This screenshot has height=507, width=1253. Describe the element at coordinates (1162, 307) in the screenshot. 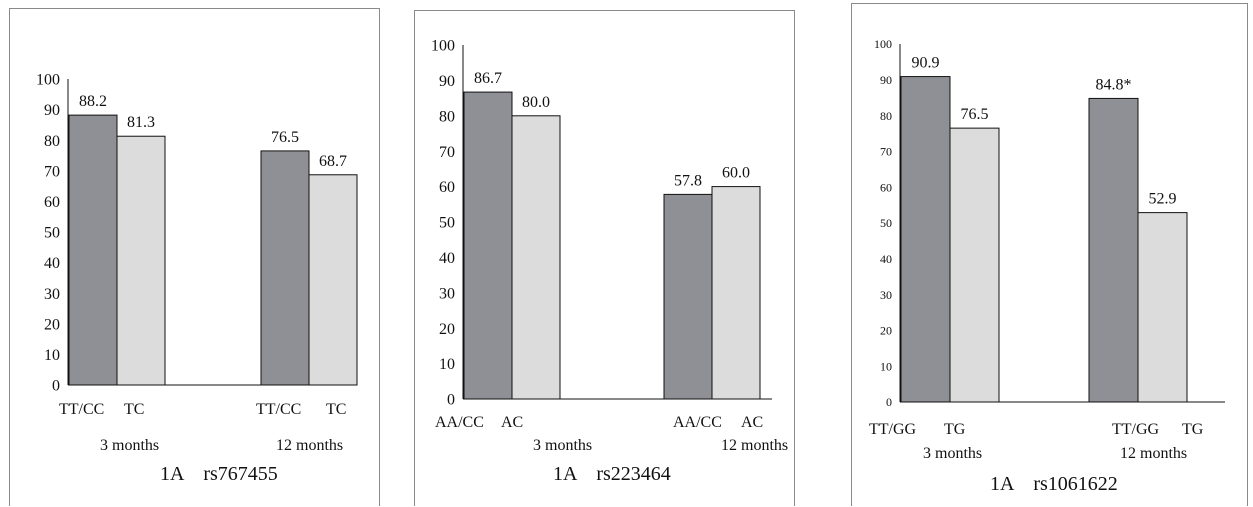

I see `bar-tg-12-months` at that location.